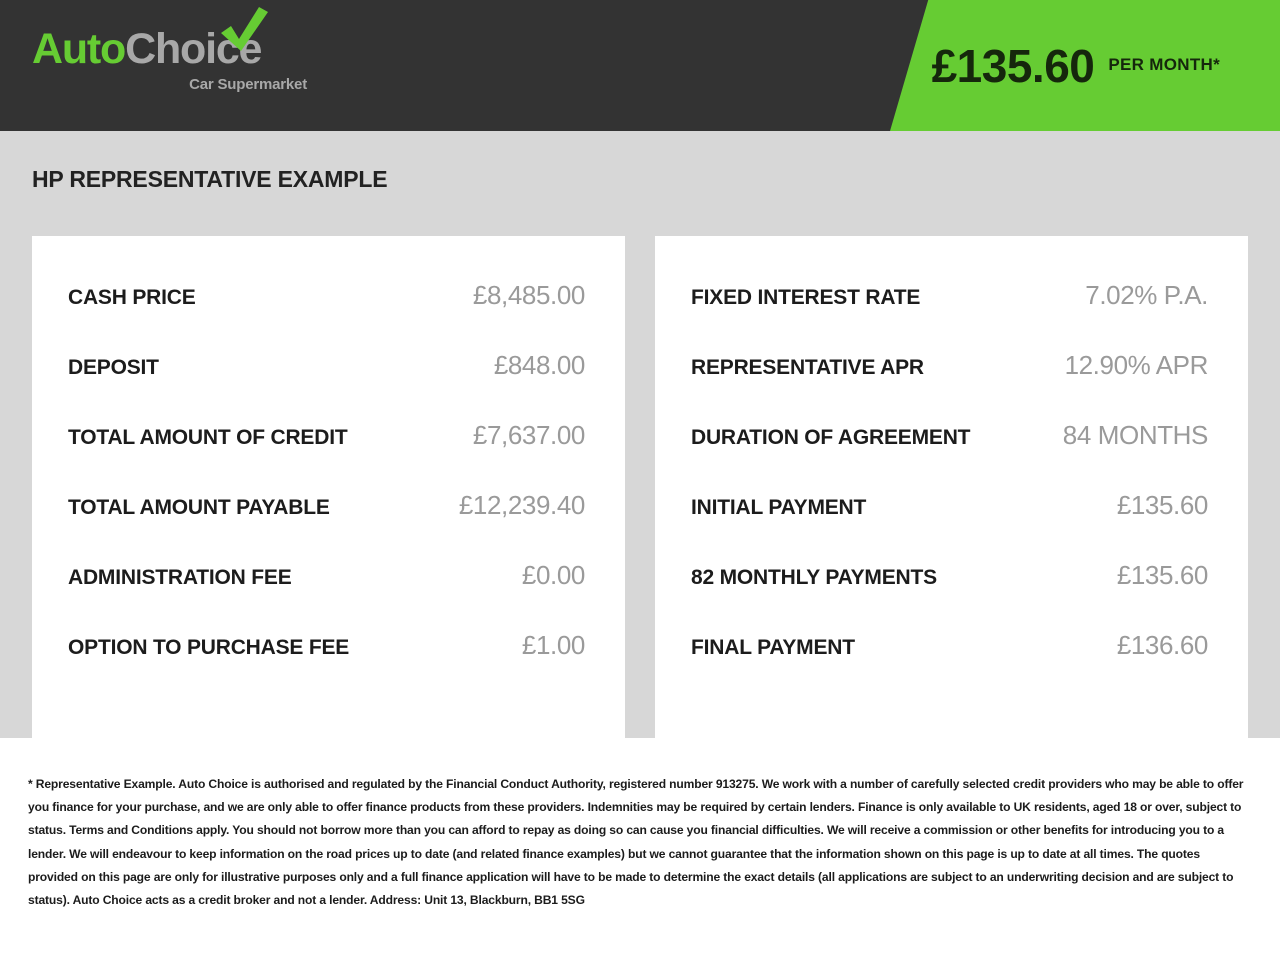 This screenshot has height=960, width=1280. I want to click on finance-row-label: 82 MONTHLY PAYMENTS, so click(814, 577).